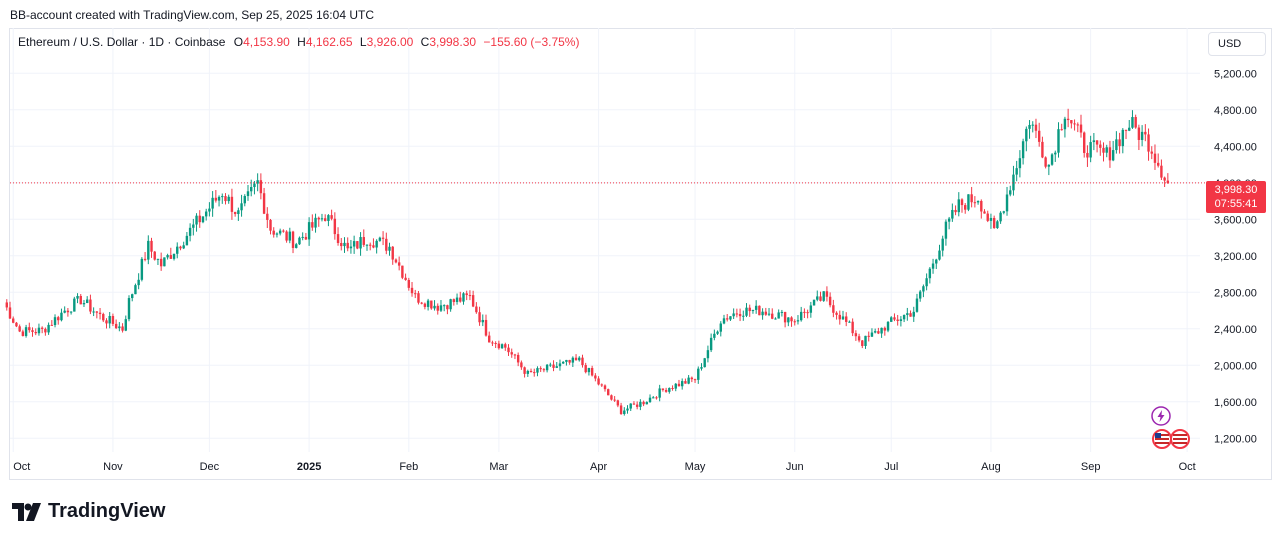 The width and height of the screenshot is (1281, 541). What do you see at coordinates (107, 511) in the screenshot?
I see `brand-name: TradingView` at bounding box center [107, 511].